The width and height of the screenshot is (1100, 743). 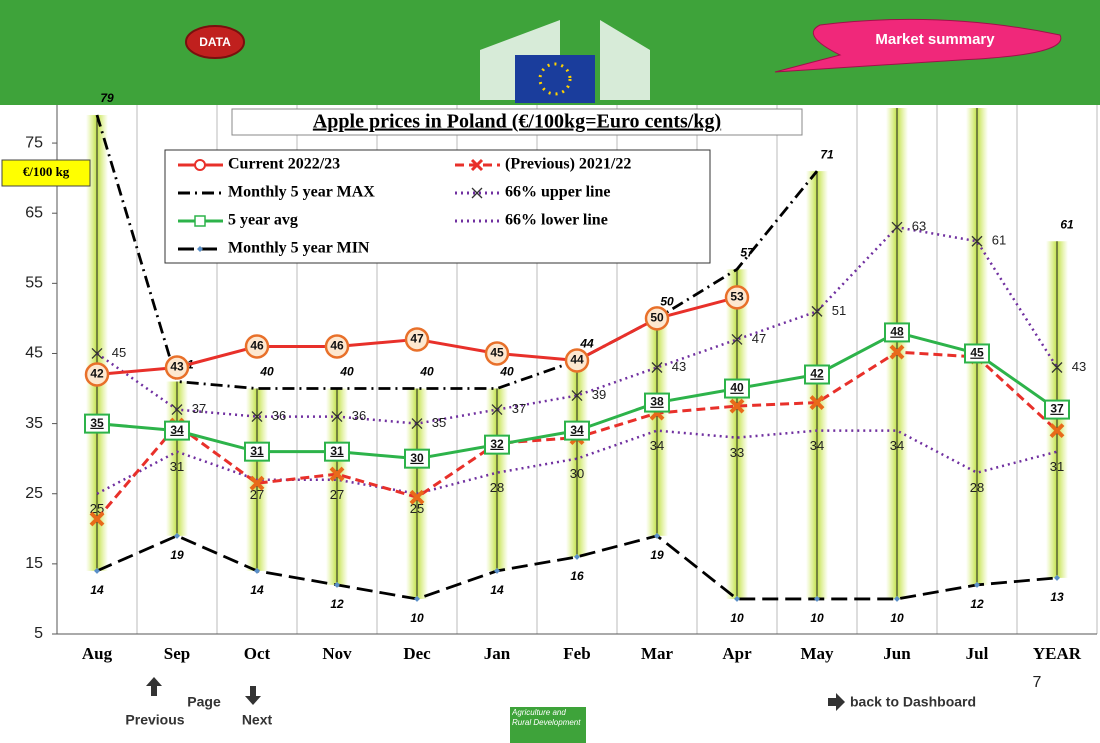 What do you see at coordinates (565, 61) in the screenshot?
I see `eu-building` at bounding box center [565, 61].